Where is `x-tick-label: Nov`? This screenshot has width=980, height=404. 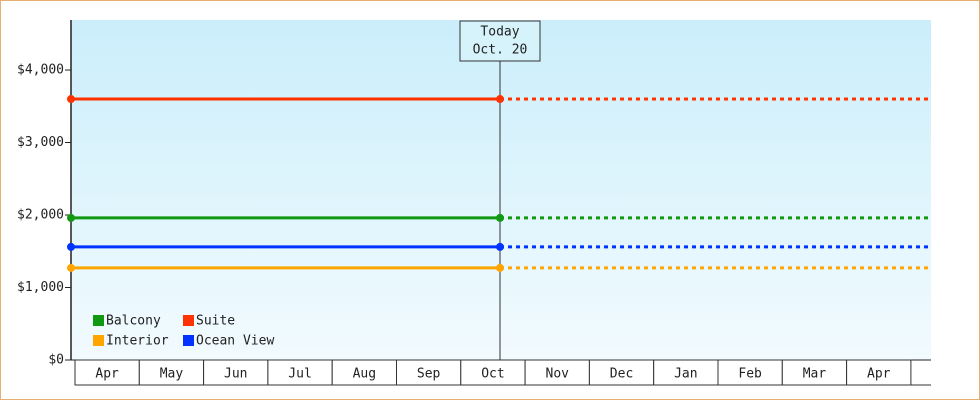 x-tick-label: Nov is located at coordinates (558, 374).